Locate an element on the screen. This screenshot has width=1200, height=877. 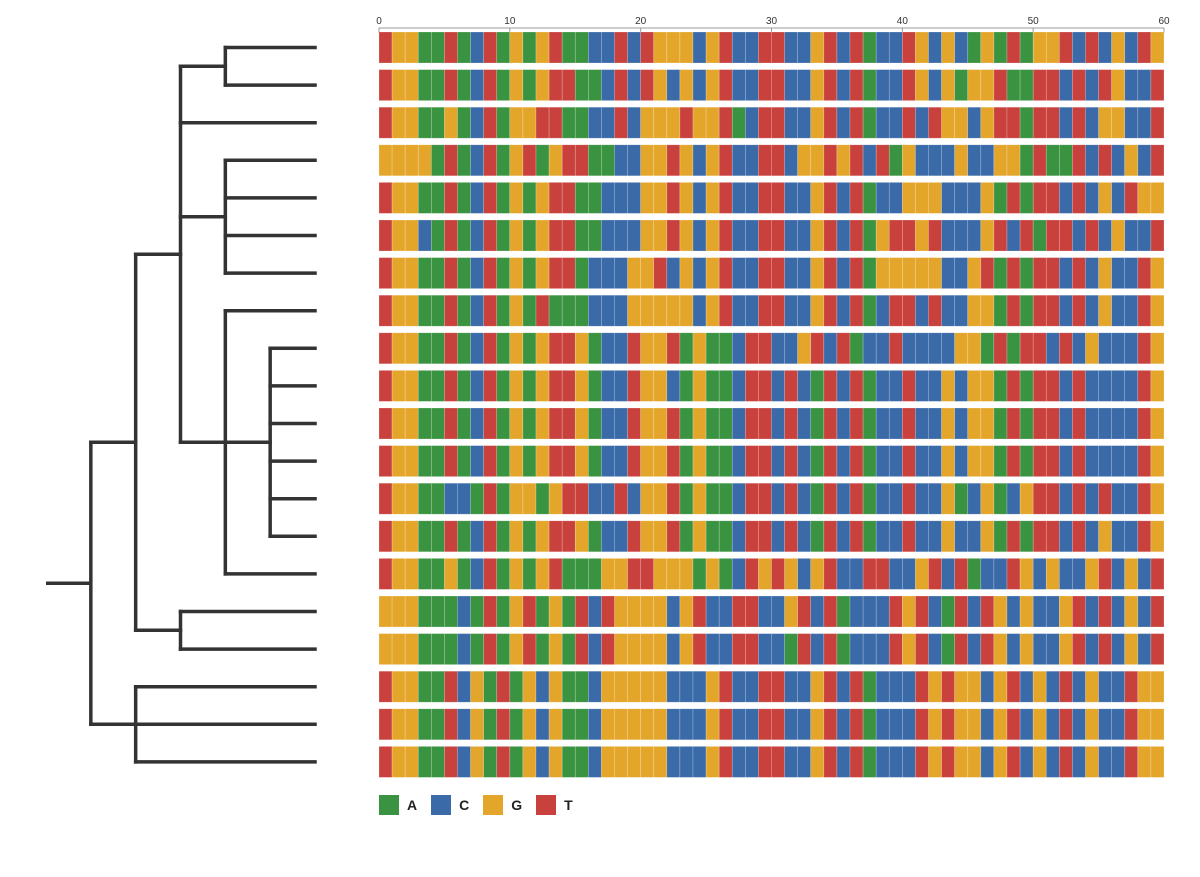
position-axis: 0 10 20 30 40 50 60 is located at coordinates (773, 24).